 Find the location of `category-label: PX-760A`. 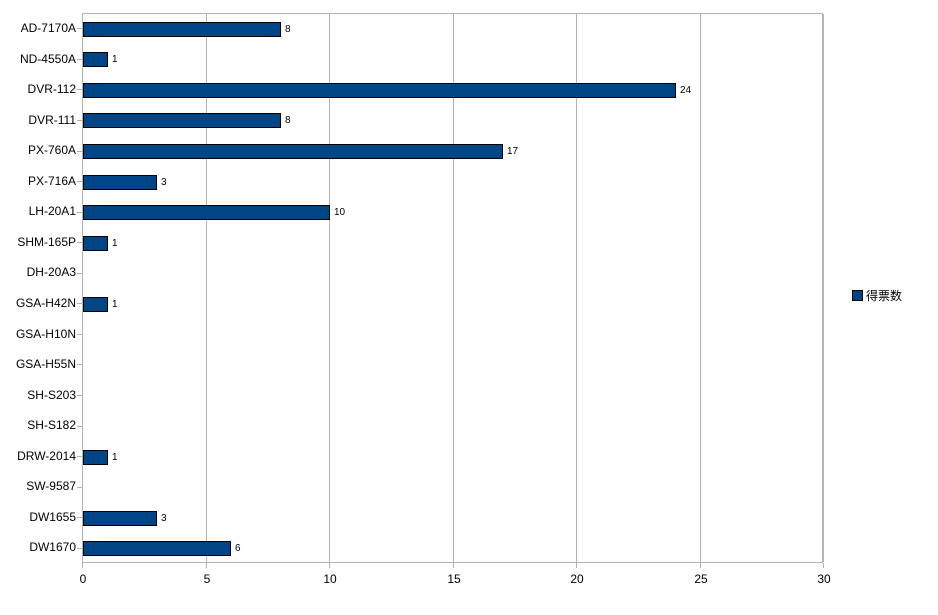

category-label: PX-760A is located at coordinates (51, 150).